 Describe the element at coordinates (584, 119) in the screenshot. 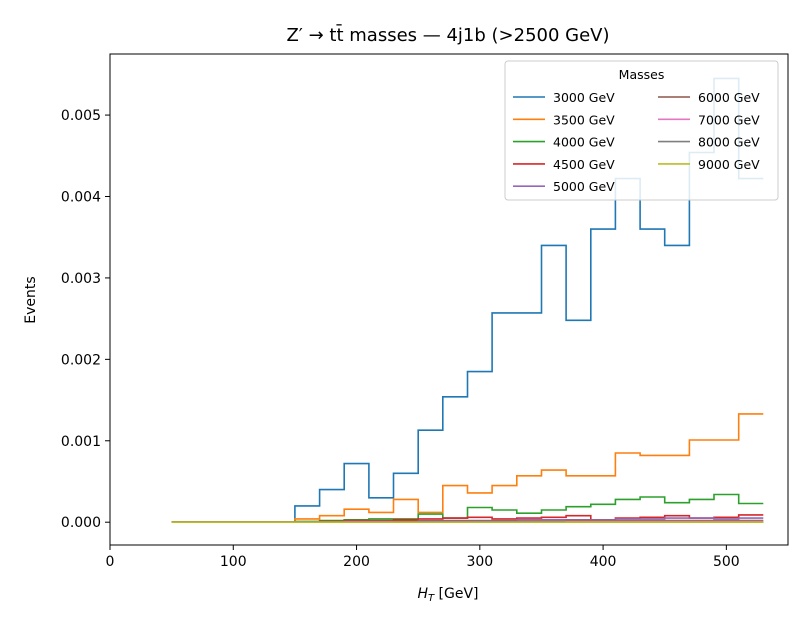

I see `legend-entry-label: 3500 GeV` at that location.